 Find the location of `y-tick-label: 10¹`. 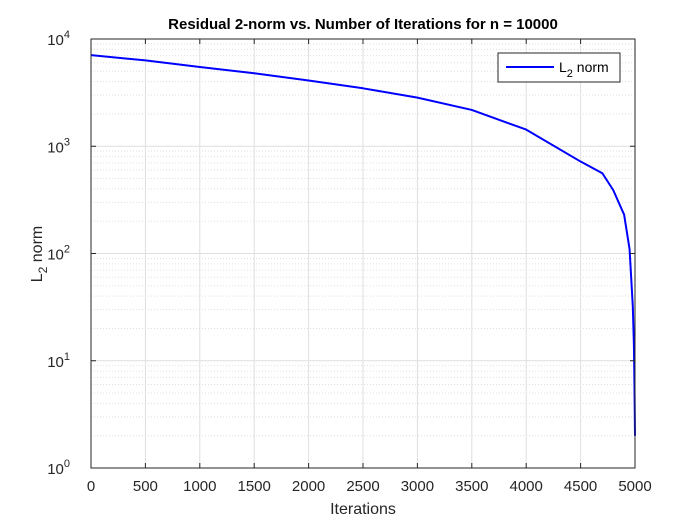

y-tick-label: 10¹ is located at coordinates (58, 361).